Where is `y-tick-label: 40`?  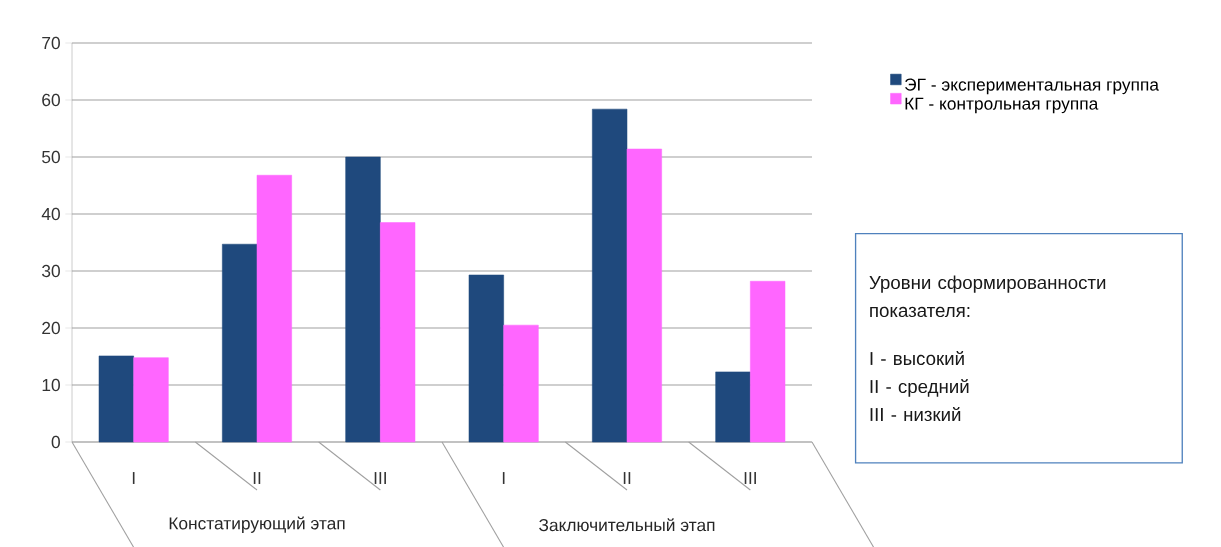
y-tick-label: 40 is located at coordinates (50, 214).